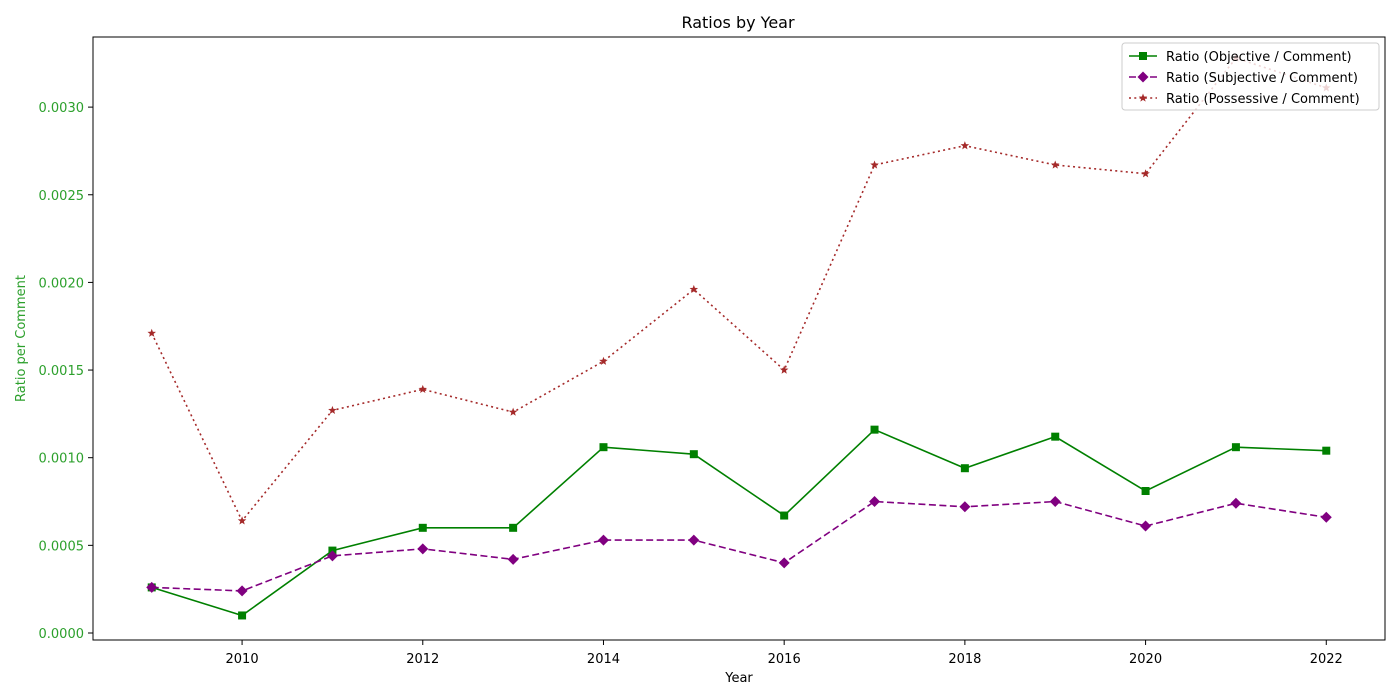 The height and width of the screenshot is (700, 1400). What do you see at coordinates (738, 22) in the screenshot?
I see `chart-title: Ratios by Year` at bounding box center [738, 22].